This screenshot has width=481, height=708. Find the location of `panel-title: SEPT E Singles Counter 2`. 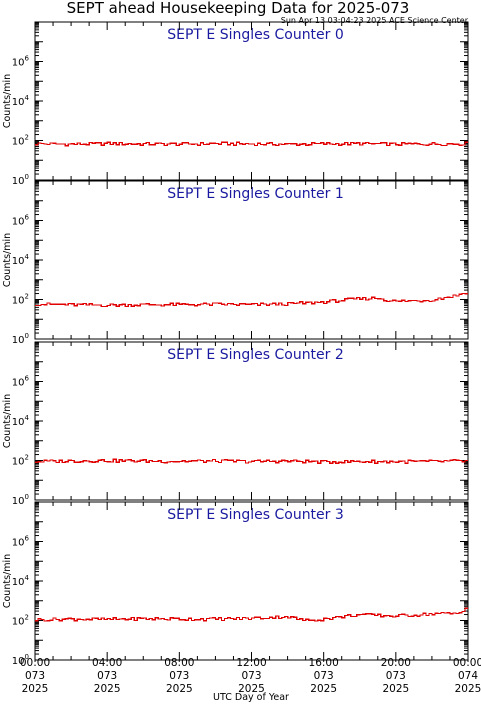

panel-title: SEPT E Singles Counter 2 is located at coordinates (255, 355).